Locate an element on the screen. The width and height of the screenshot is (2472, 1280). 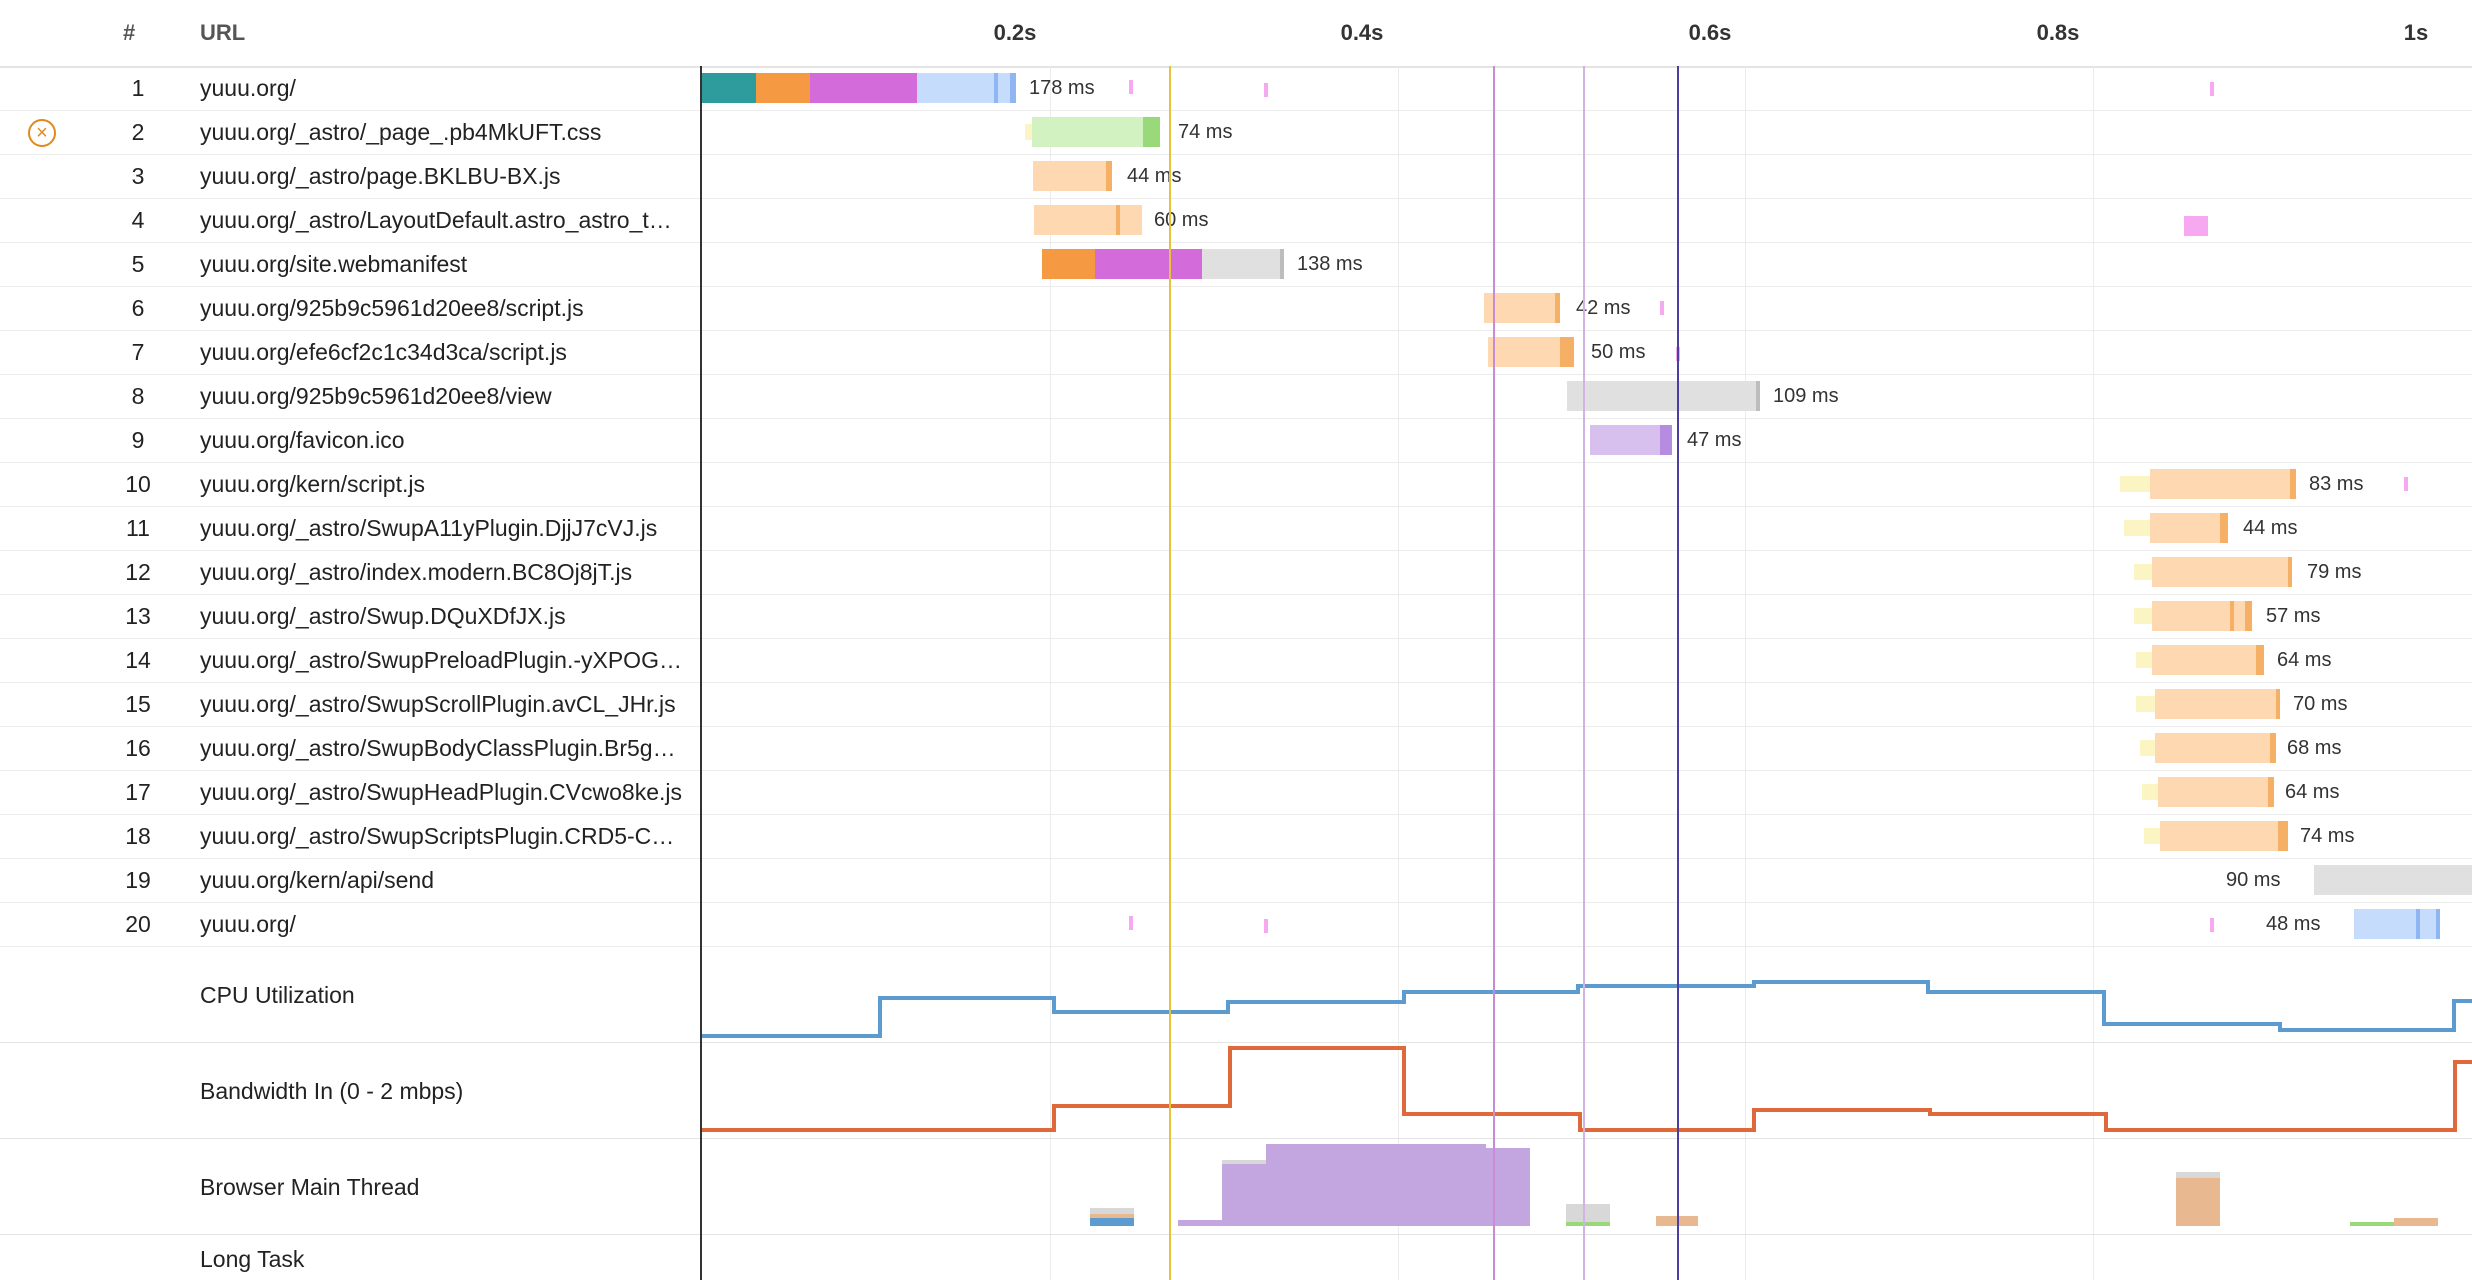
request-row: 5 yuuu.org/site.webmanifest 138 ms is located at coordinates (1236, 264).